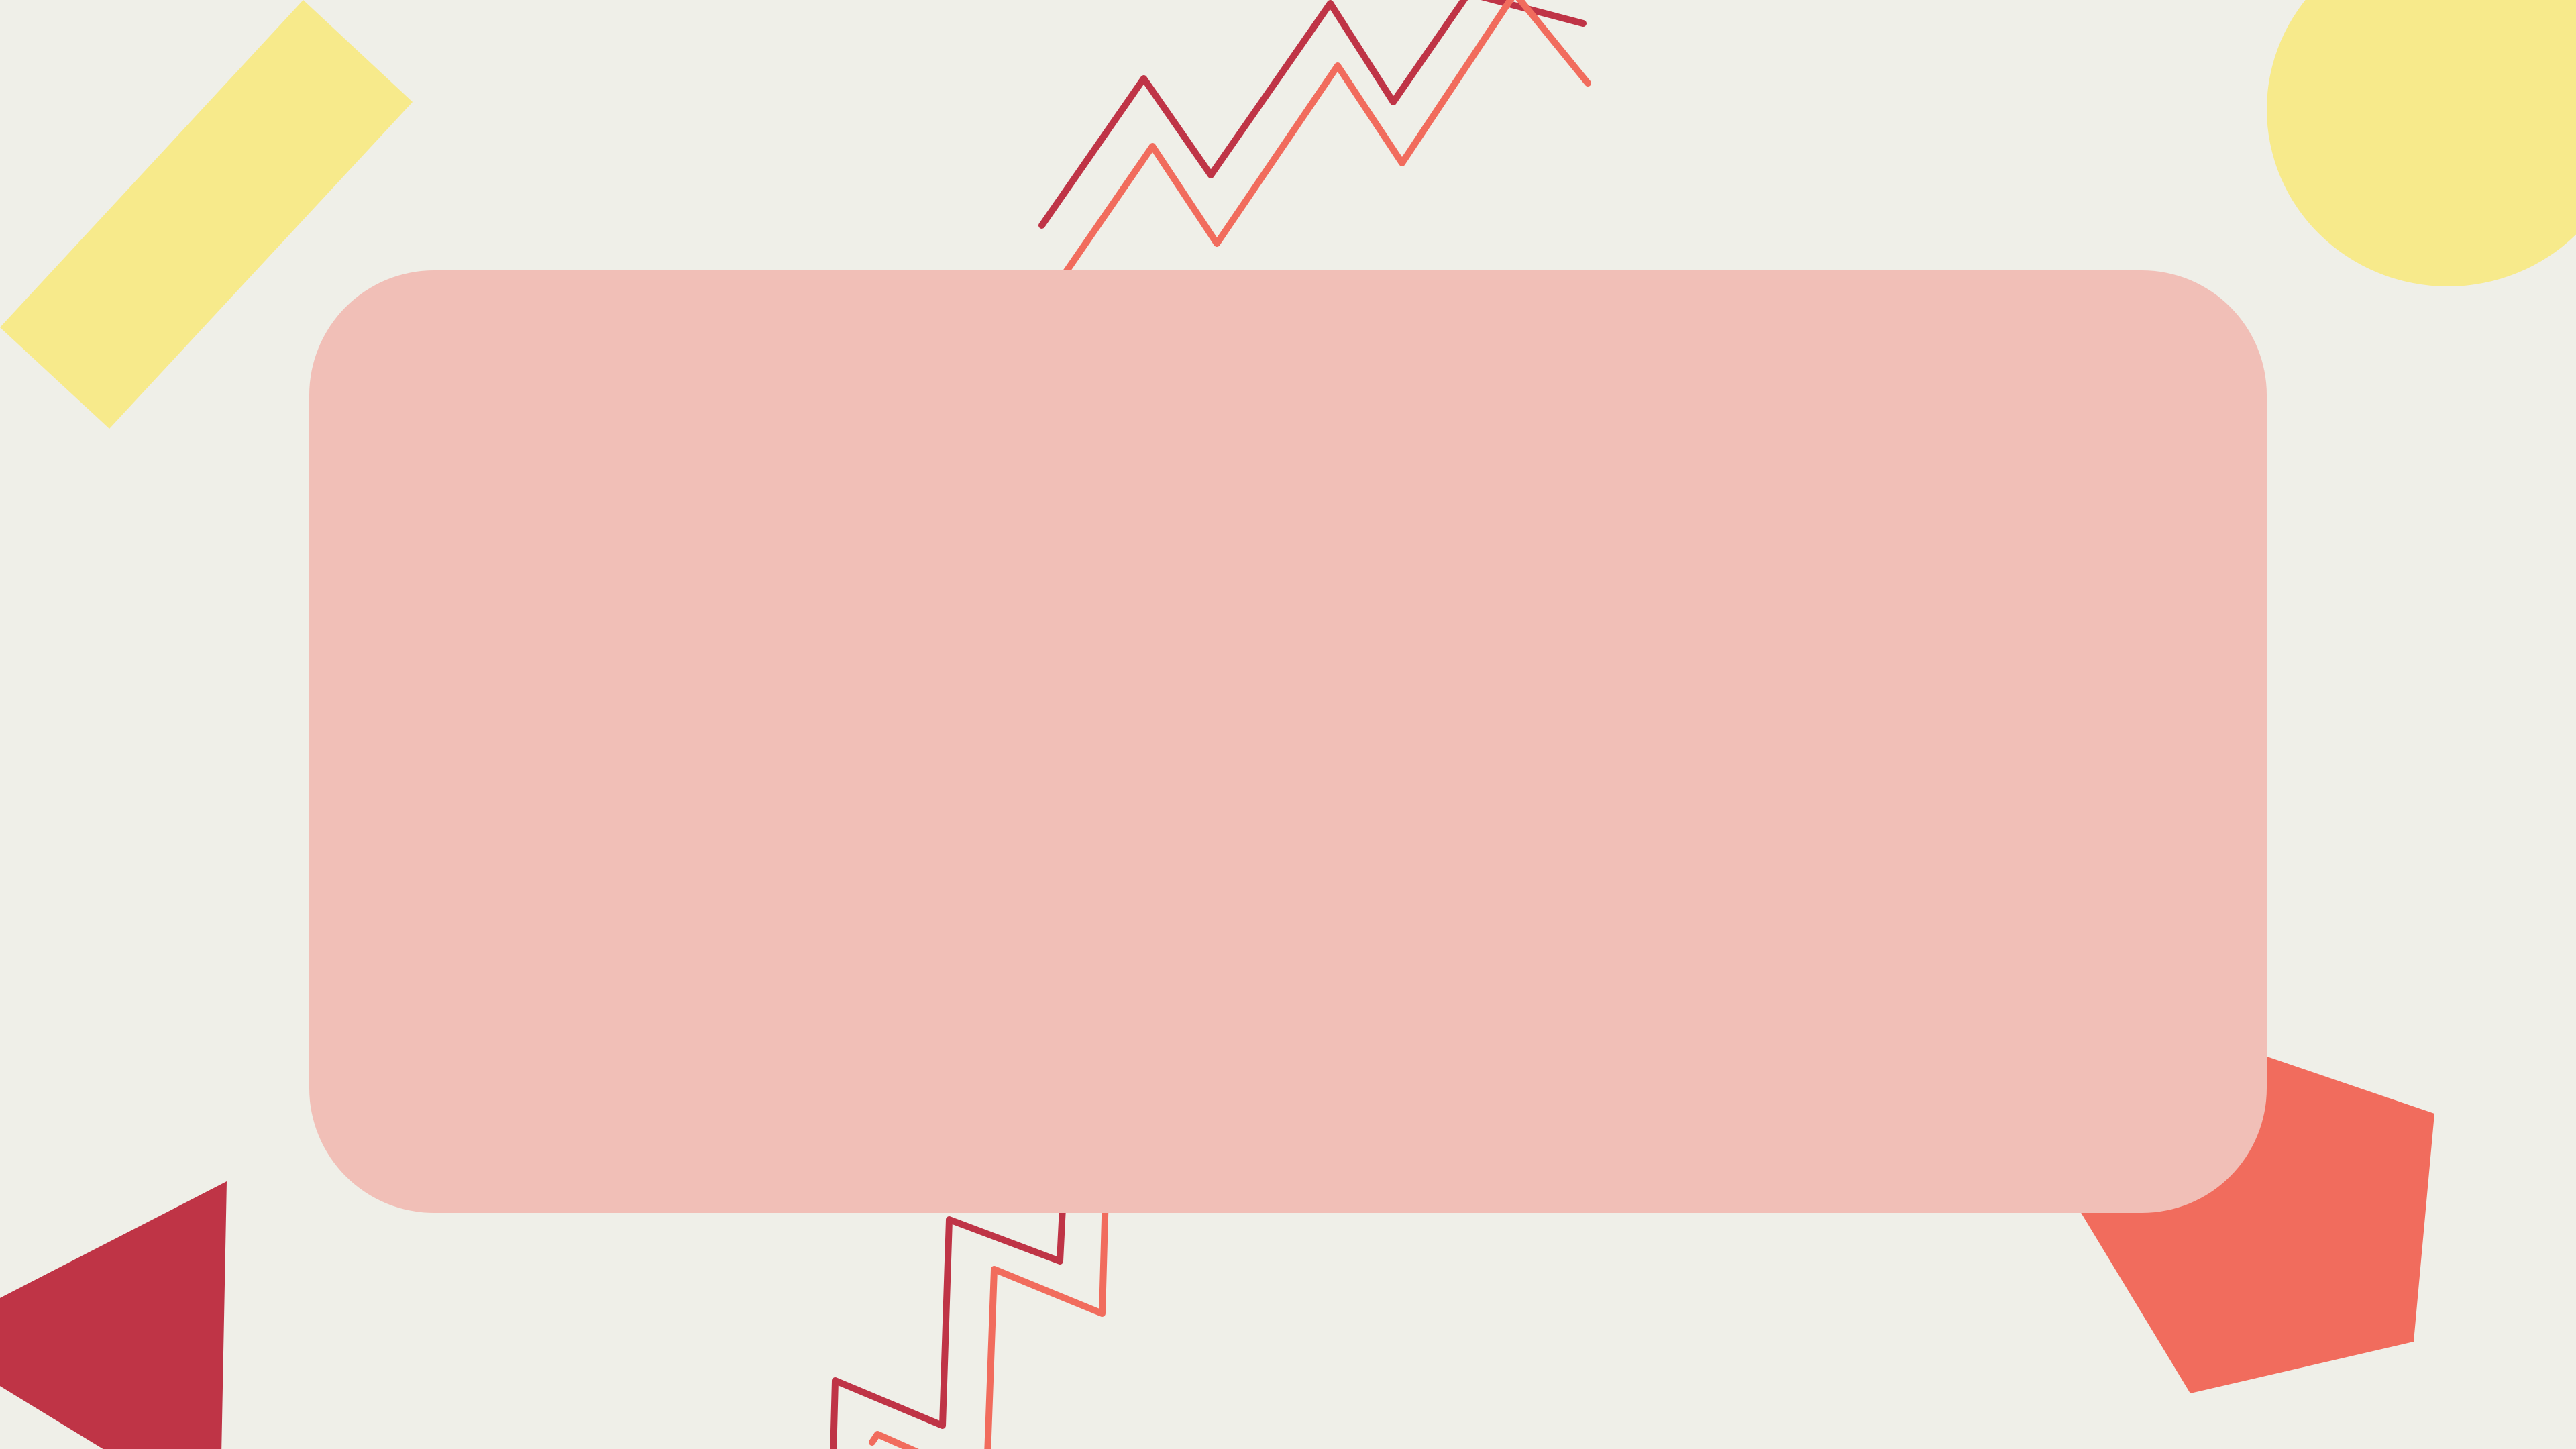 The height and width of the screenshot is (1449, 2576). Describe the element at coordinates (113, 1315) in the screenshot. I see `crimson-triangle` at that location.